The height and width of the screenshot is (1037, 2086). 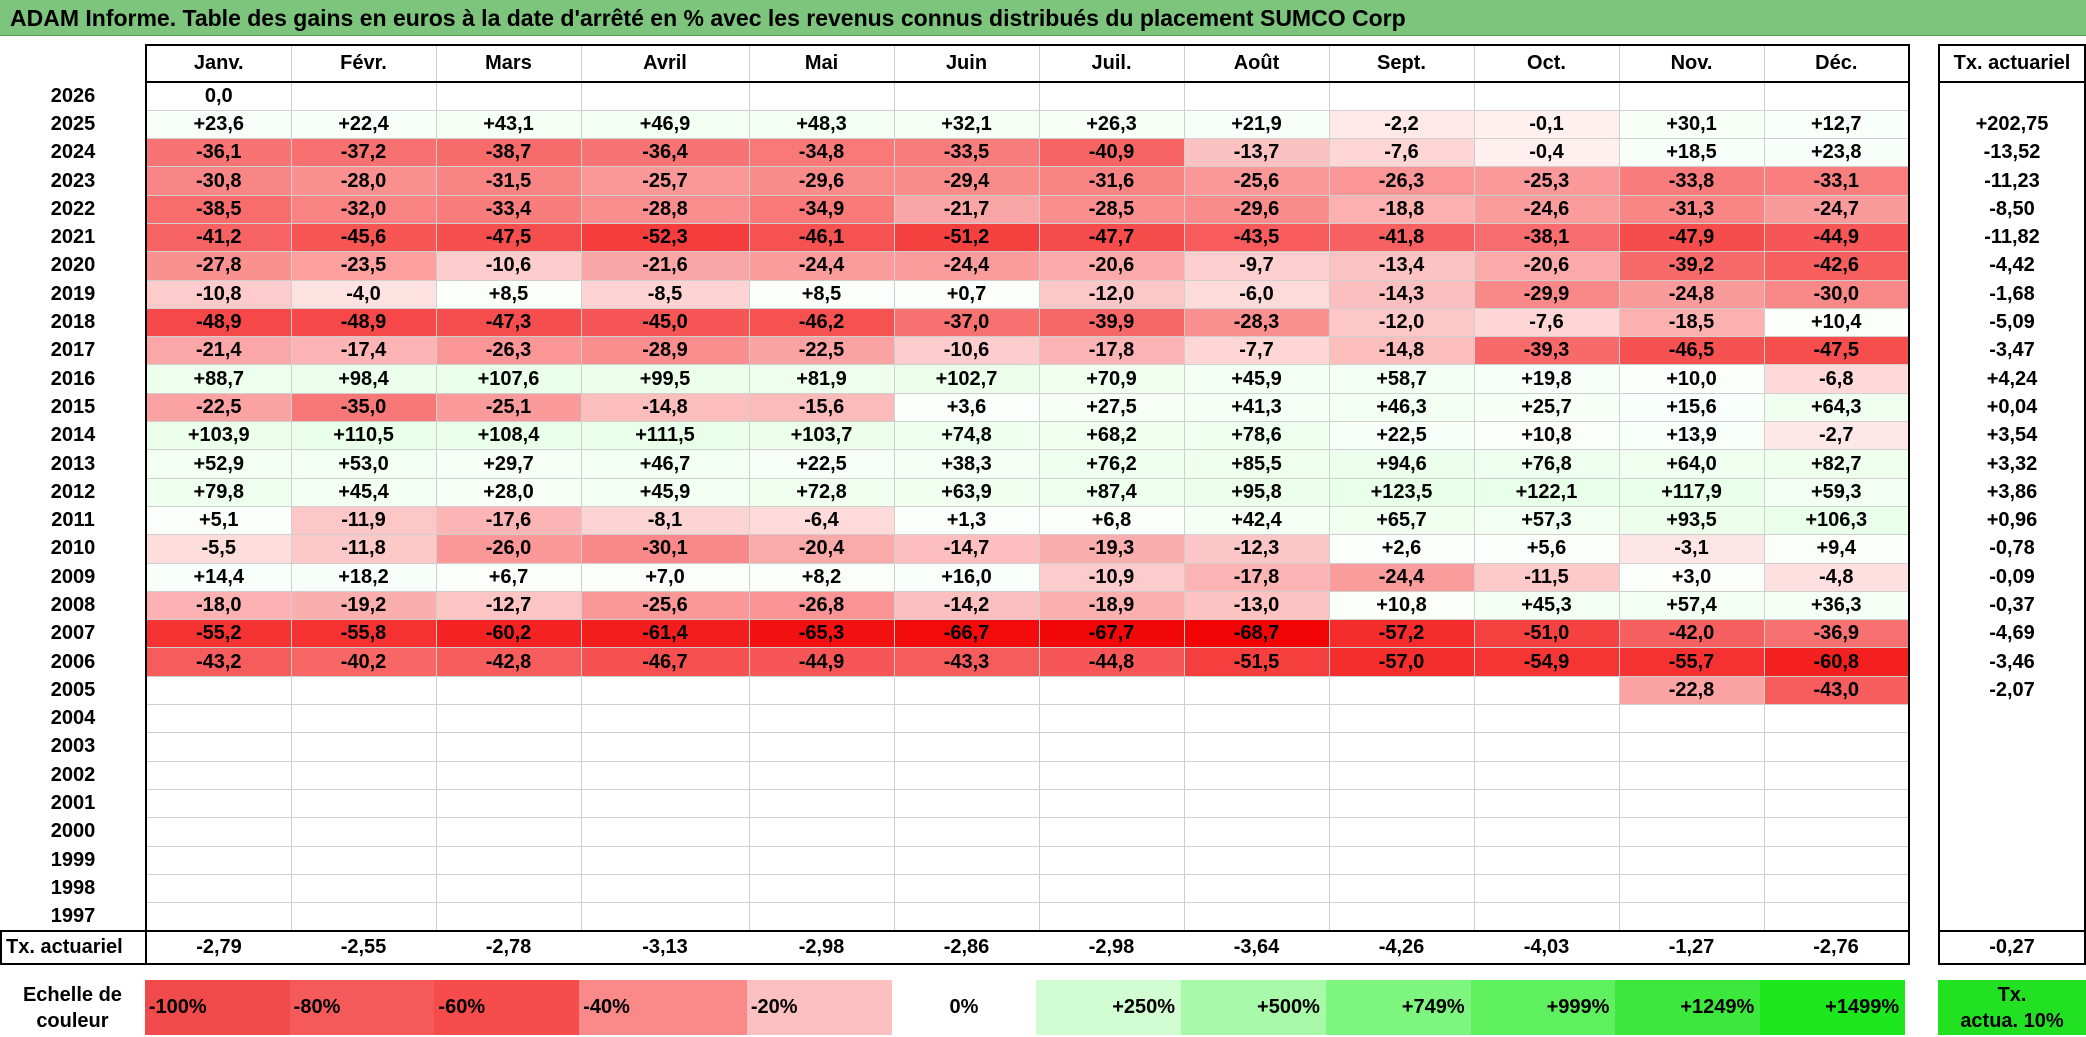 What do you see at coordinates (821, 181) in the screenshot?
I see `gain-cell: -29,6` at bounding box center [821, 181].